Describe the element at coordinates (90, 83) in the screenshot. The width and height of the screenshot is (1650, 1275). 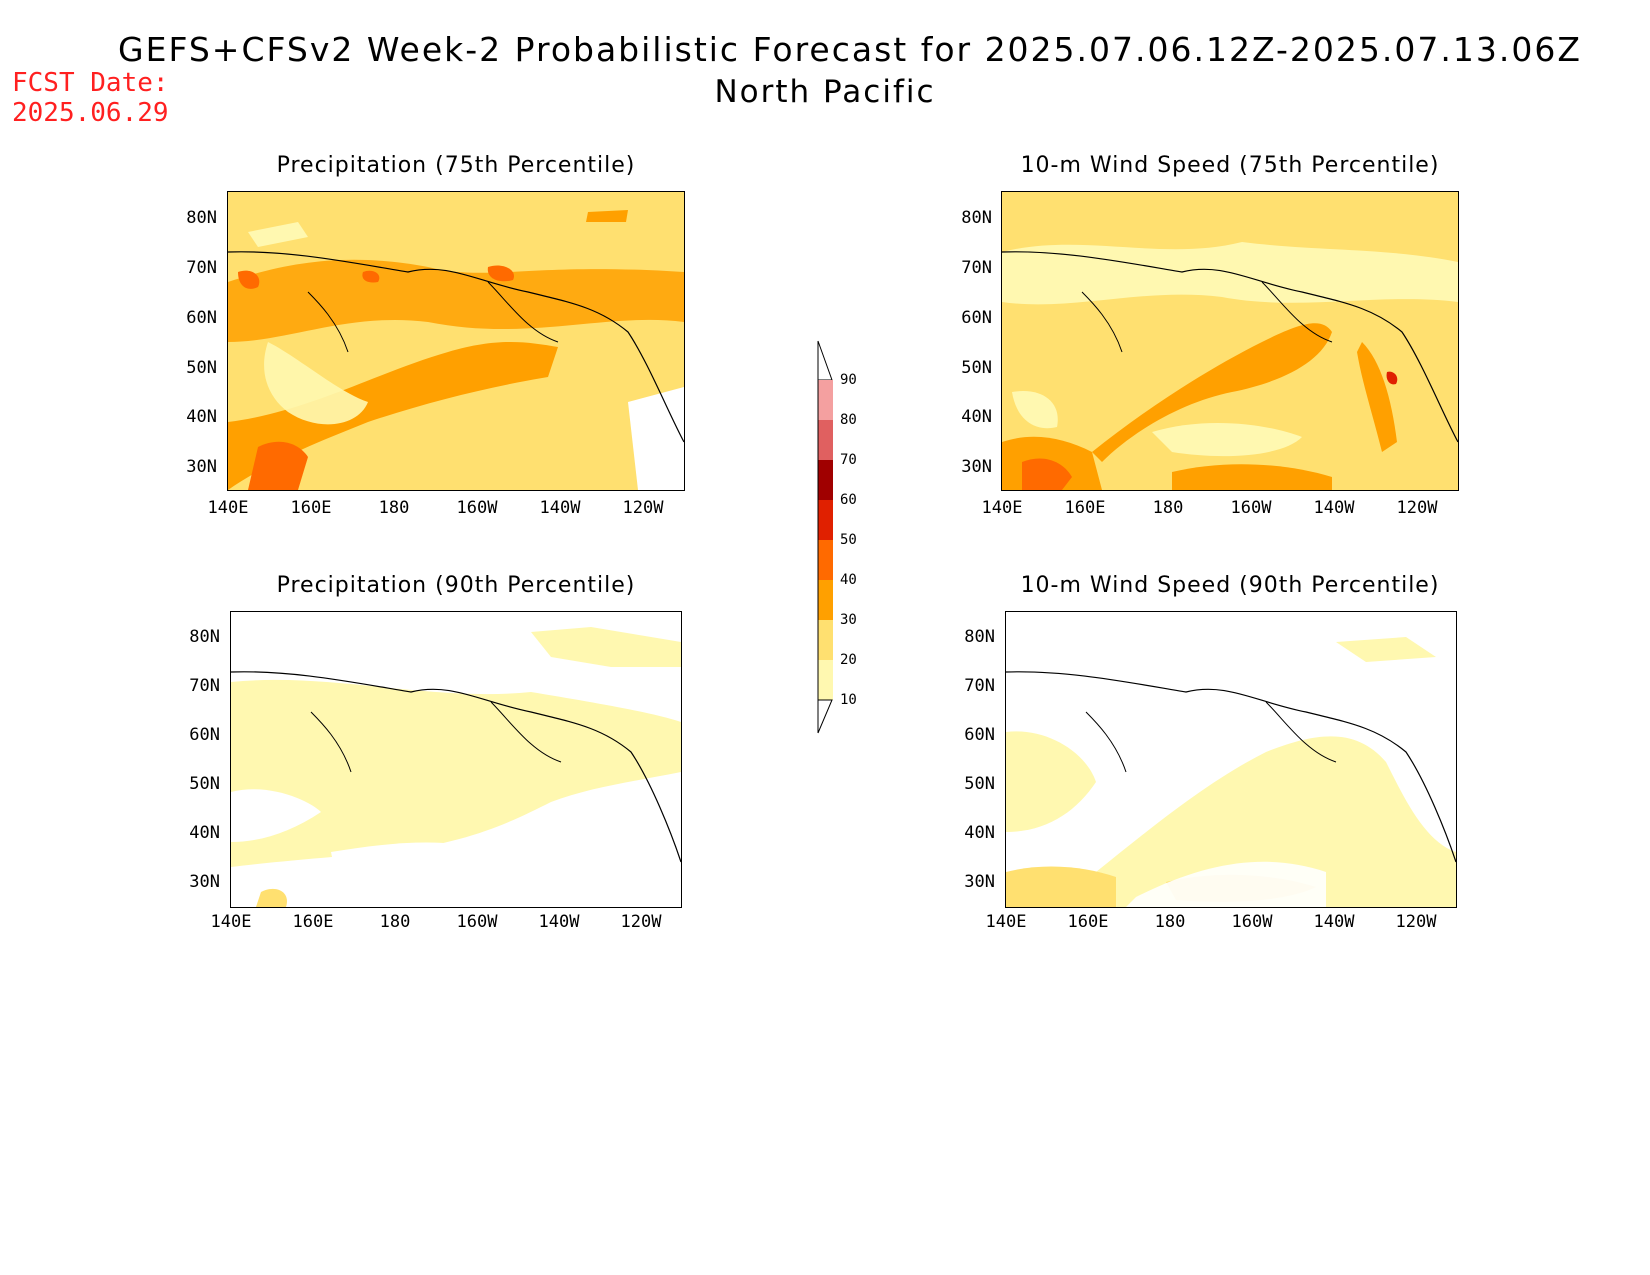
I see `fcst-date-label: FCST Date:` at that location.